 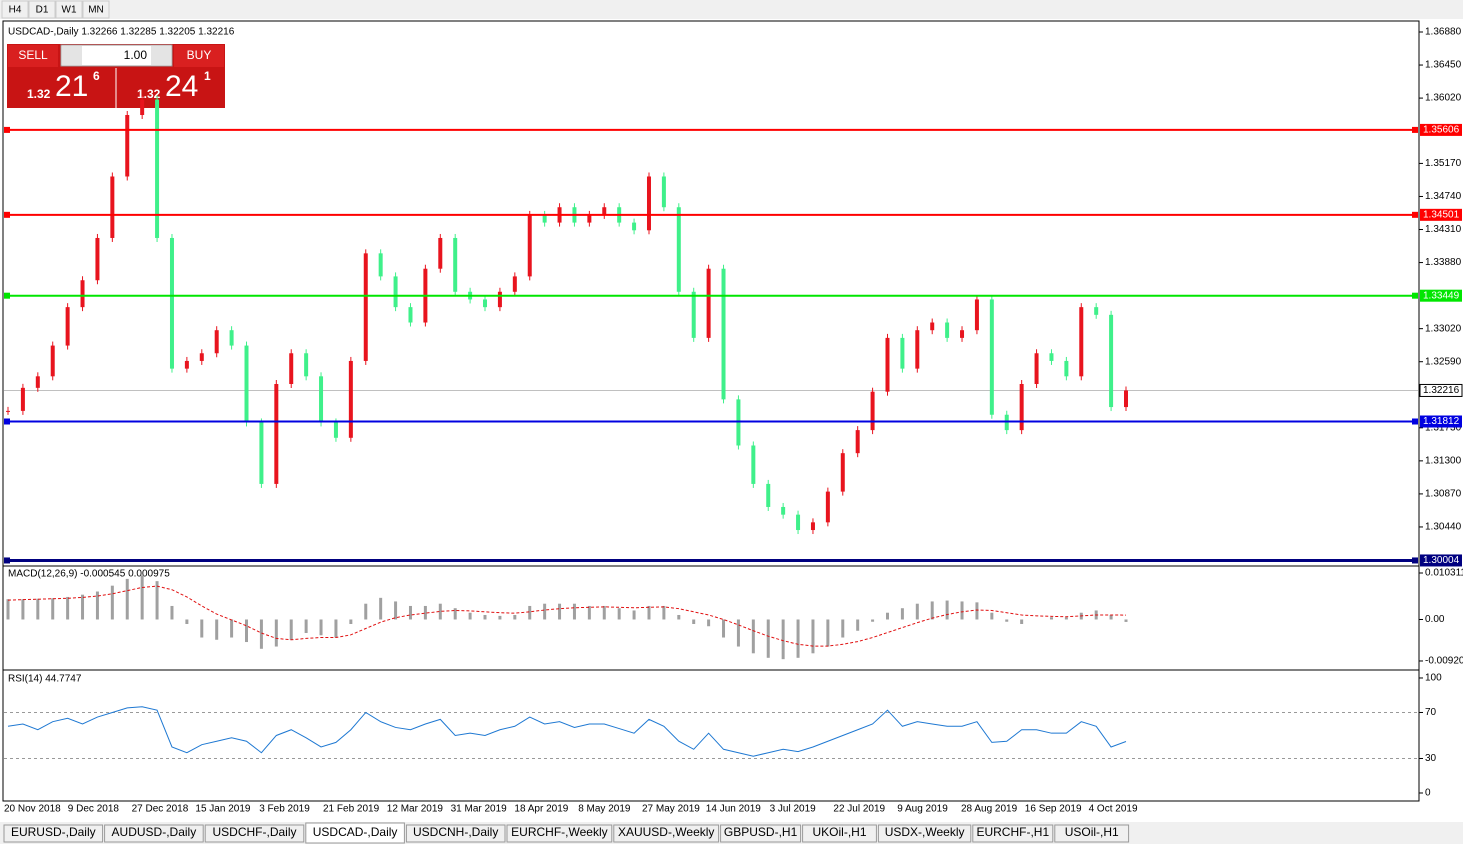 What do you see at coordinates (161, 55) in the screenshot?
I see `lot-up` at bounding box center [161, 55].